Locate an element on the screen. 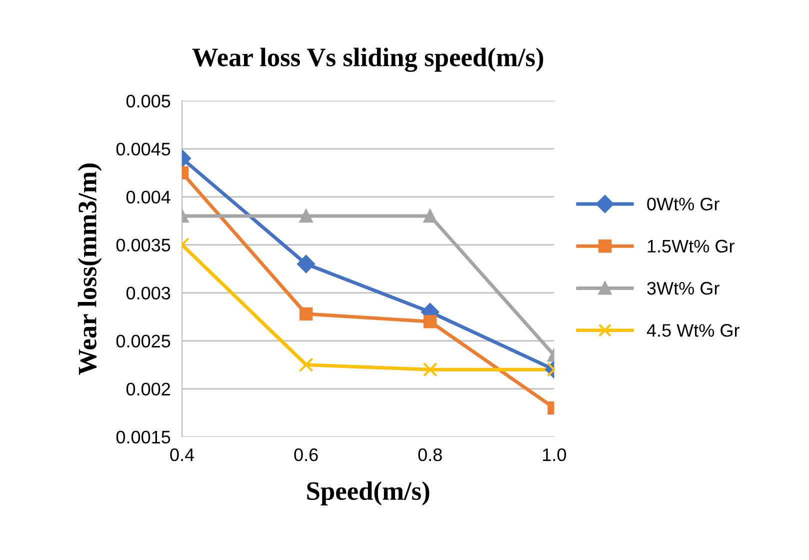 This screenshot has width=809, height=560. legend-label: 1.5Wt% Gr is located at coordinates (691, 246).